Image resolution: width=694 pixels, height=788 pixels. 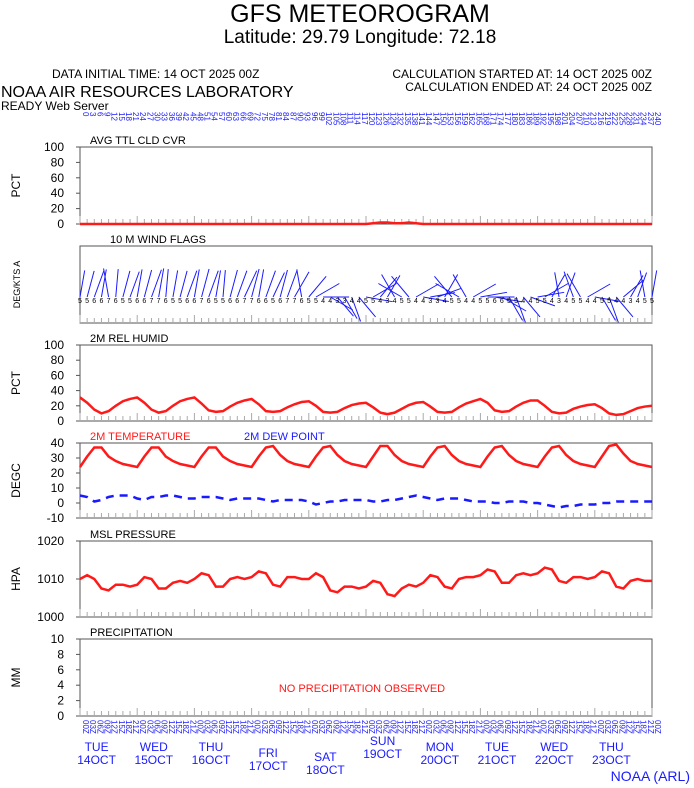 What do you see at coordinates (185, 727) in the screenshot?
I see `hour-of-day-label: 18Z` at bounding box center [185, 727].